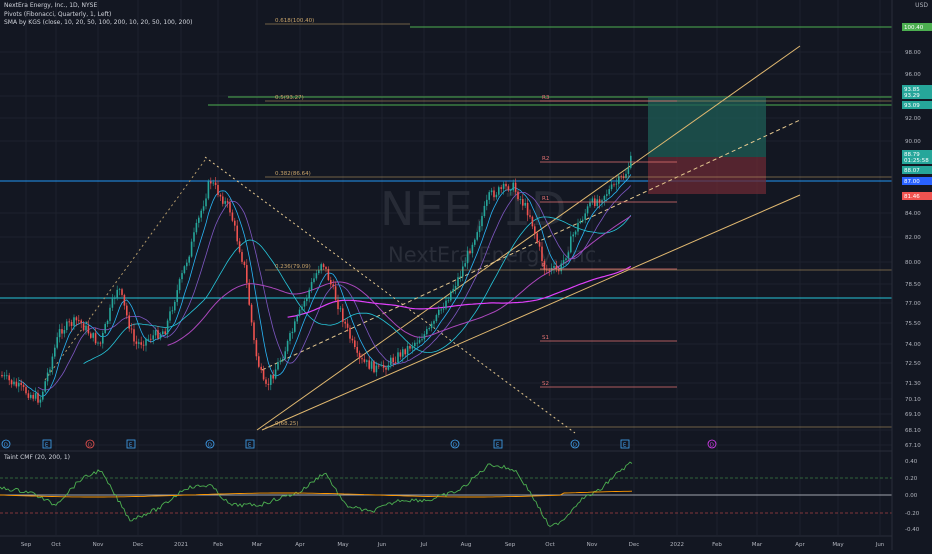  Describe the element at coordinates (546, 98) in the screenshot. I see `pivot-label: R3` at that location.